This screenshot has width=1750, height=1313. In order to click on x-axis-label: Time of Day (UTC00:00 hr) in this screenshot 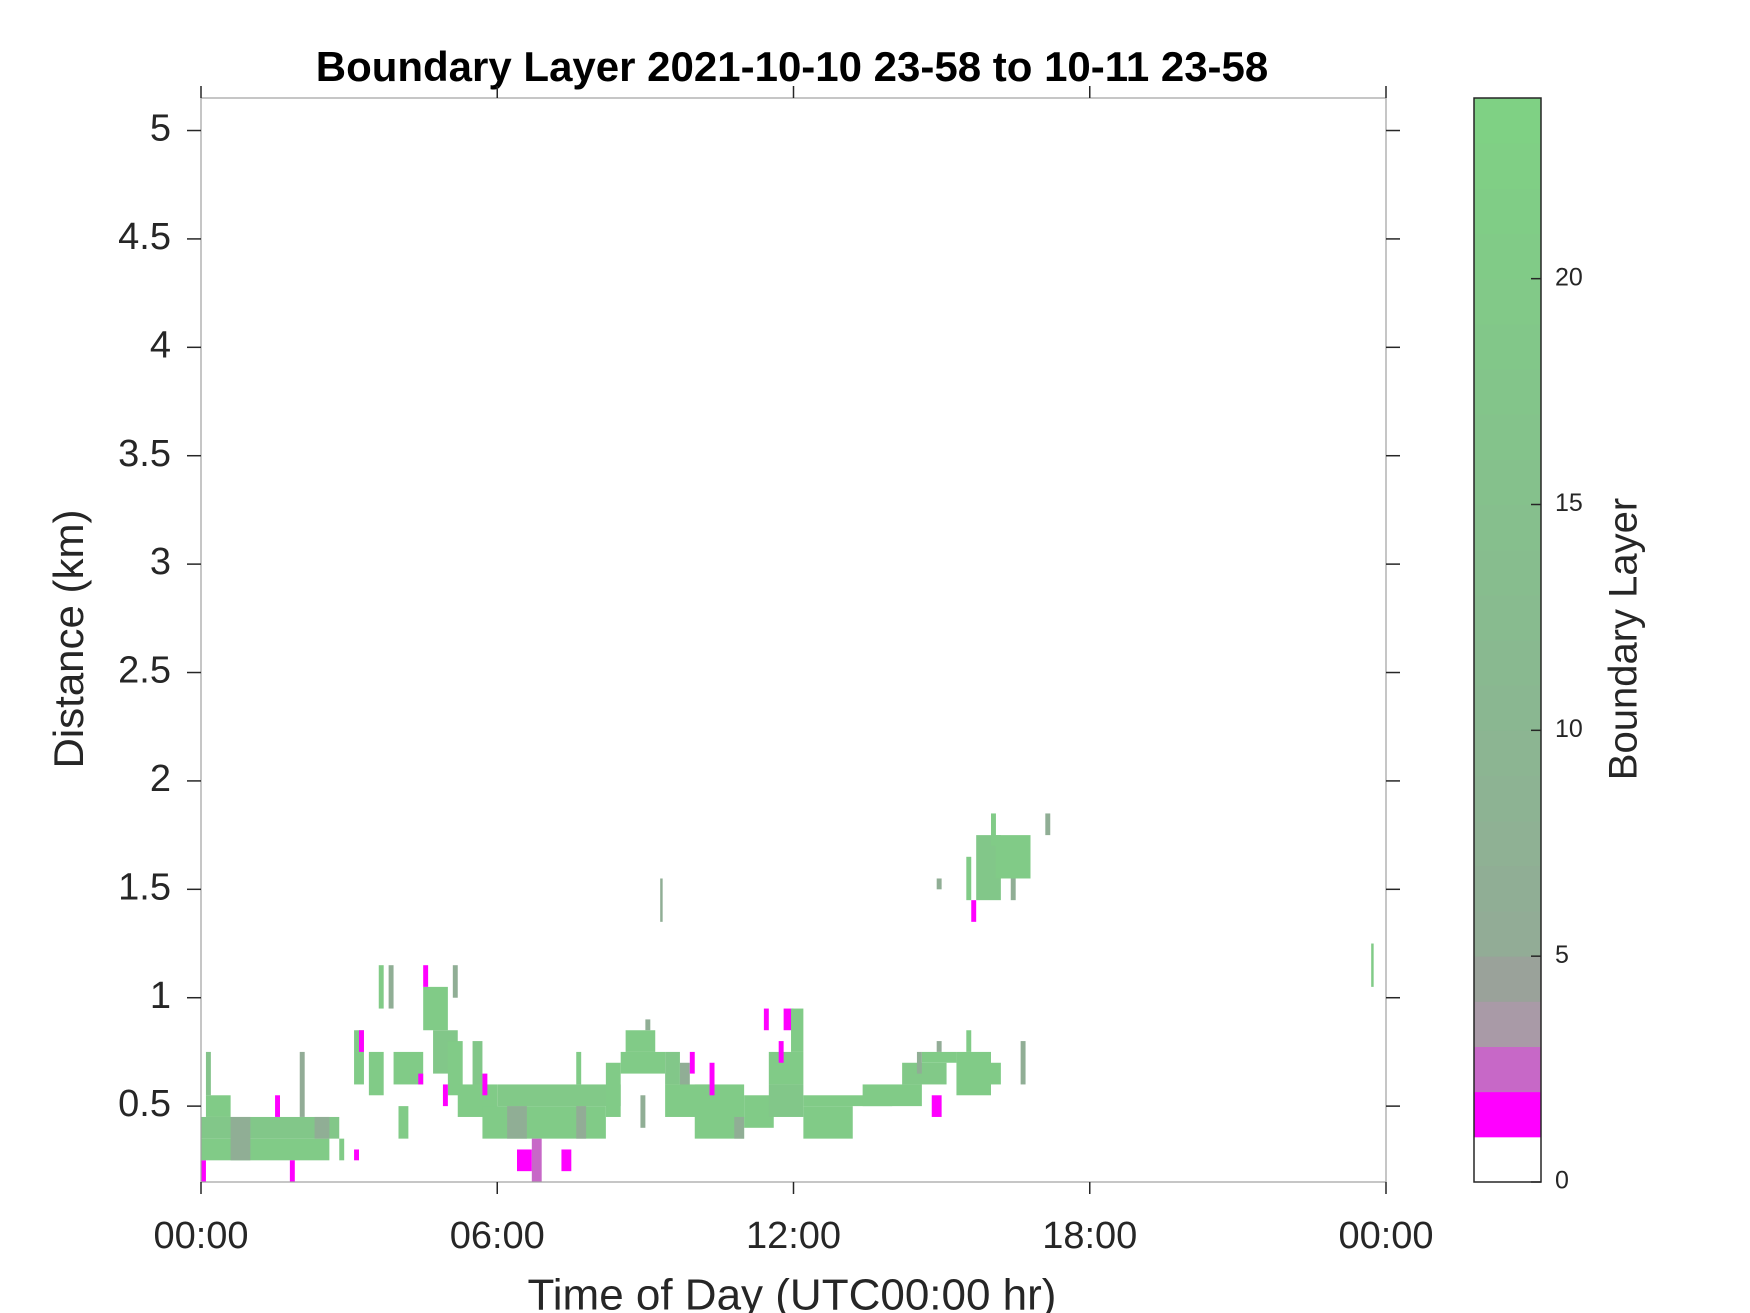, I will do `click(792, 1292)`.